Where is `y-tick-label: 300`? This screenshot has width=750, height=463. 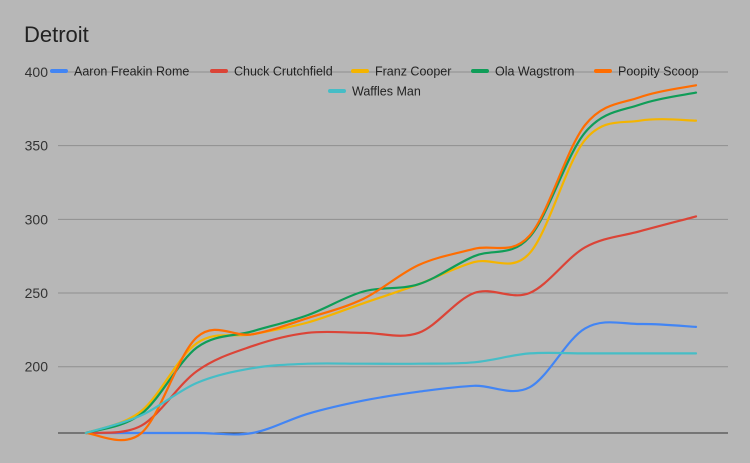 y-tick-label: 300 is located at coordinates (37, 219).